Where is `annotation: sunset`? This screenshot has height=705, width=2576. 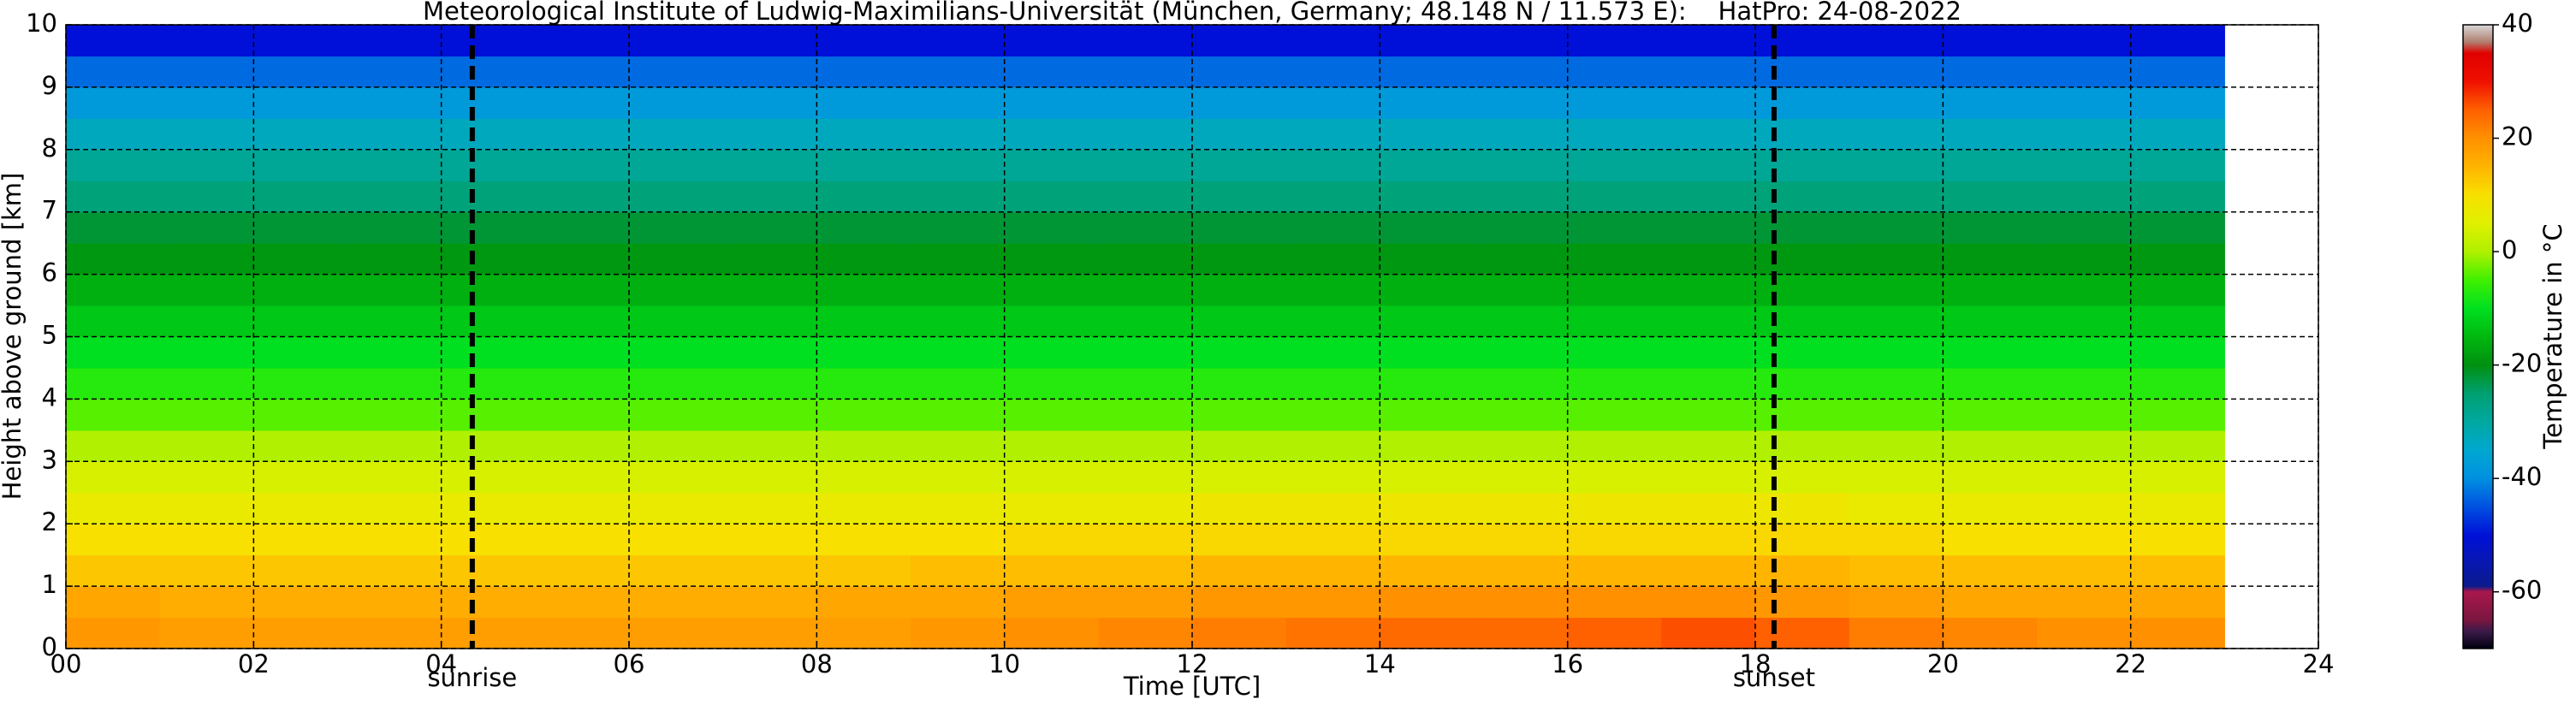 annotation: sunset is located at coordinates (1774, 677).